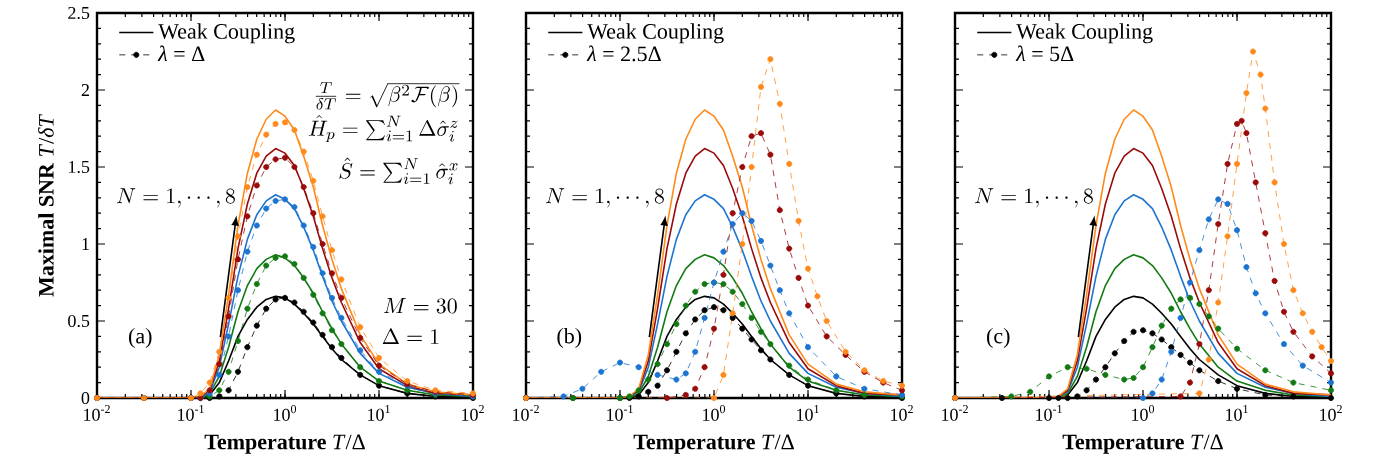  What do you see at coordinates (420, 306) in the screenshot?
I see `annotation: $M=30$` at bounding box center [420, 306].